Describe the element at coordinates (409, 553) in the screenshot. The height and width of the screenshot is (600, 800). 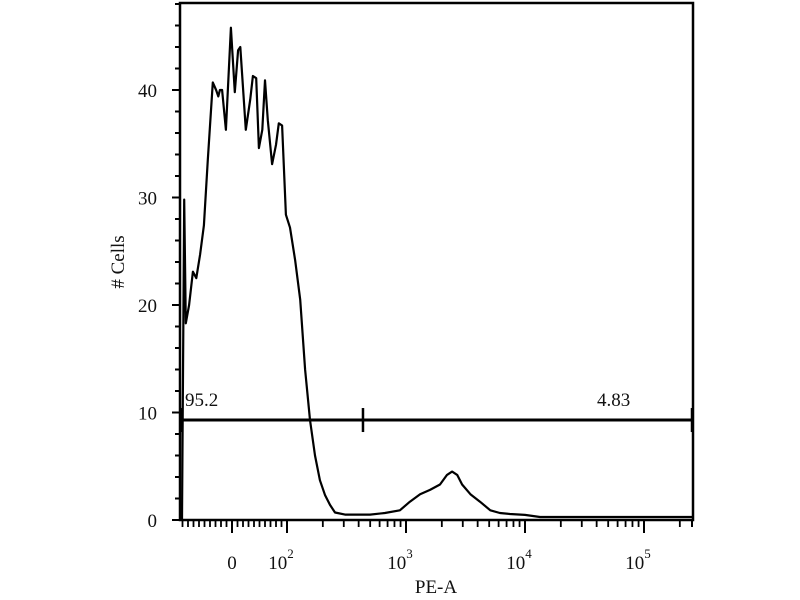
I see `x-tick-exponent: 3` at that location.